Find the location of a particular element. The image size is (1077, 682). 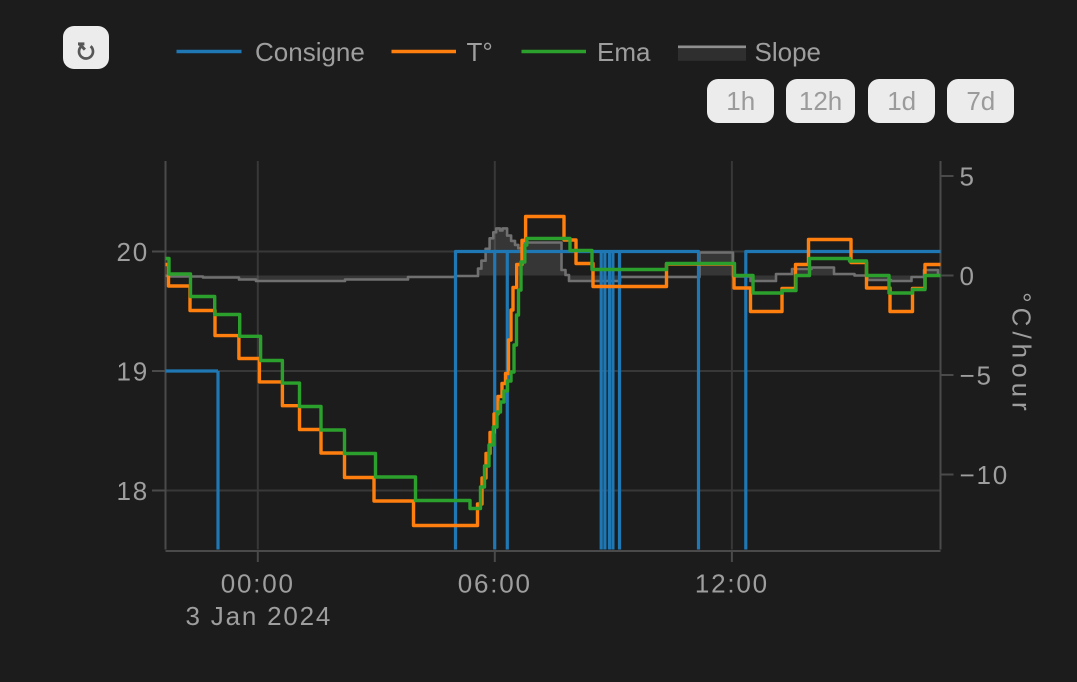

svg-text: 0 is located at coordinates (968, 276).